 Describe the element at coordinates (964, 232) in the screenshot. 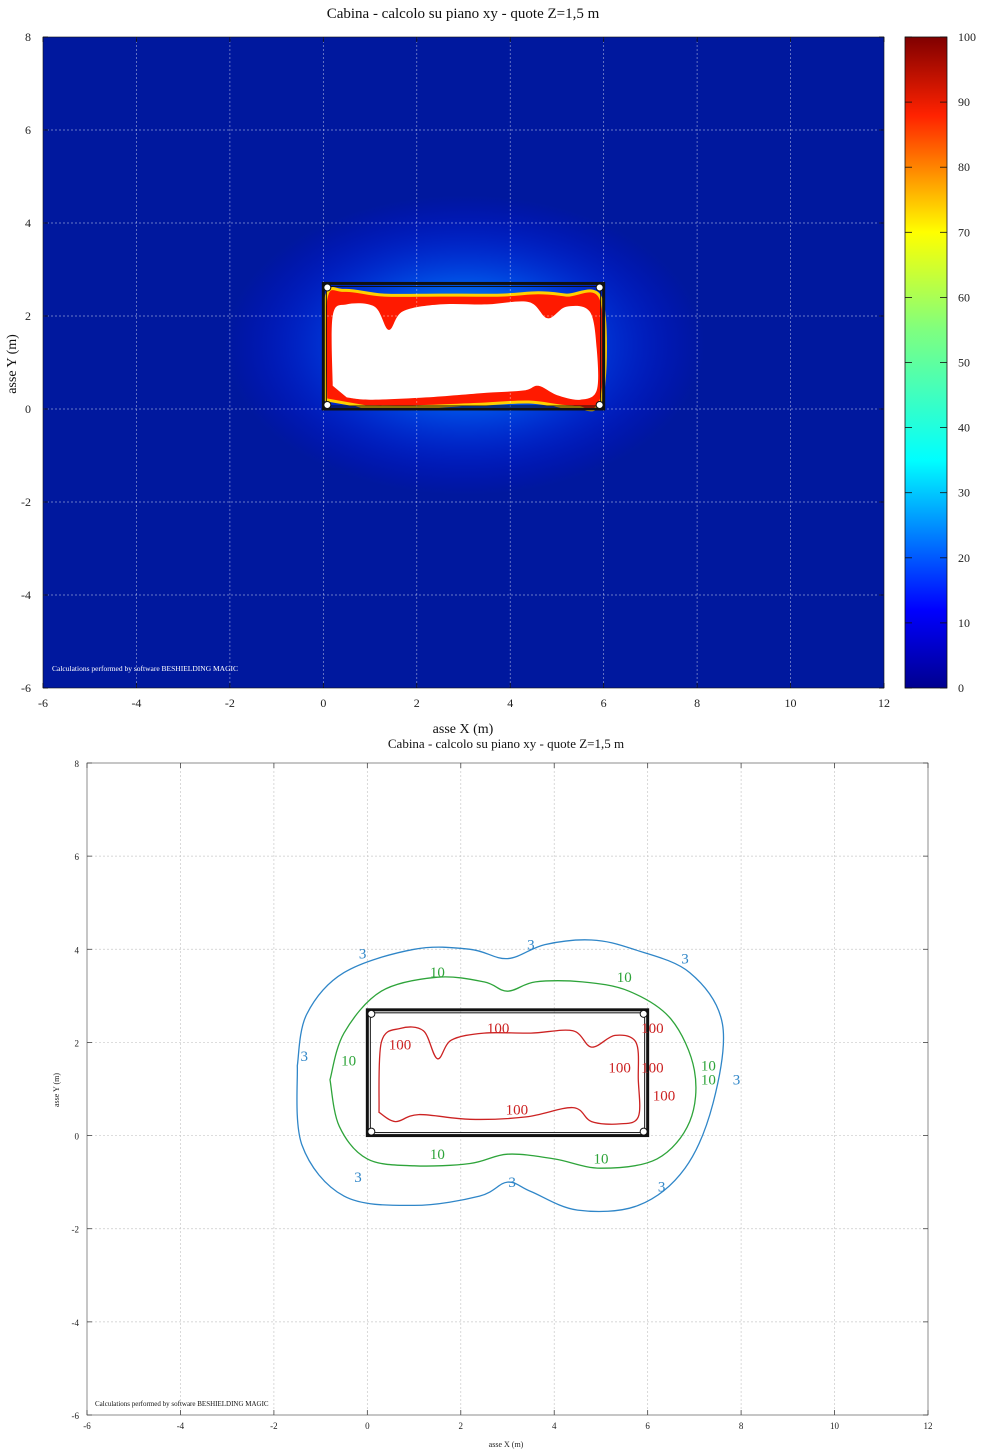

I see `colorbar-tick-label: 70` at that location.